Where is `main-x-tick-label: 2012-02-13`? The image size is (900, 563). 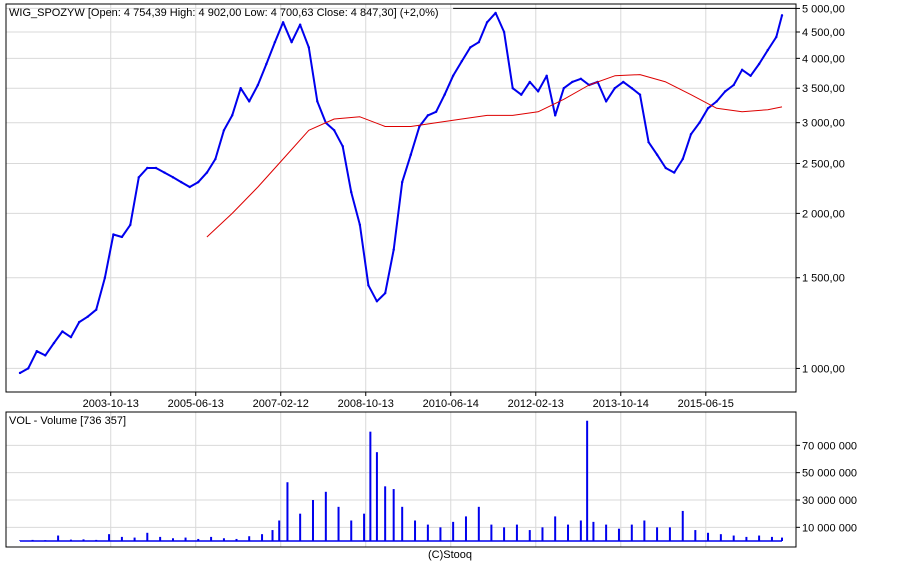
main-x-tick-label: 2012-02-13 is located at coordinates (536, 404).